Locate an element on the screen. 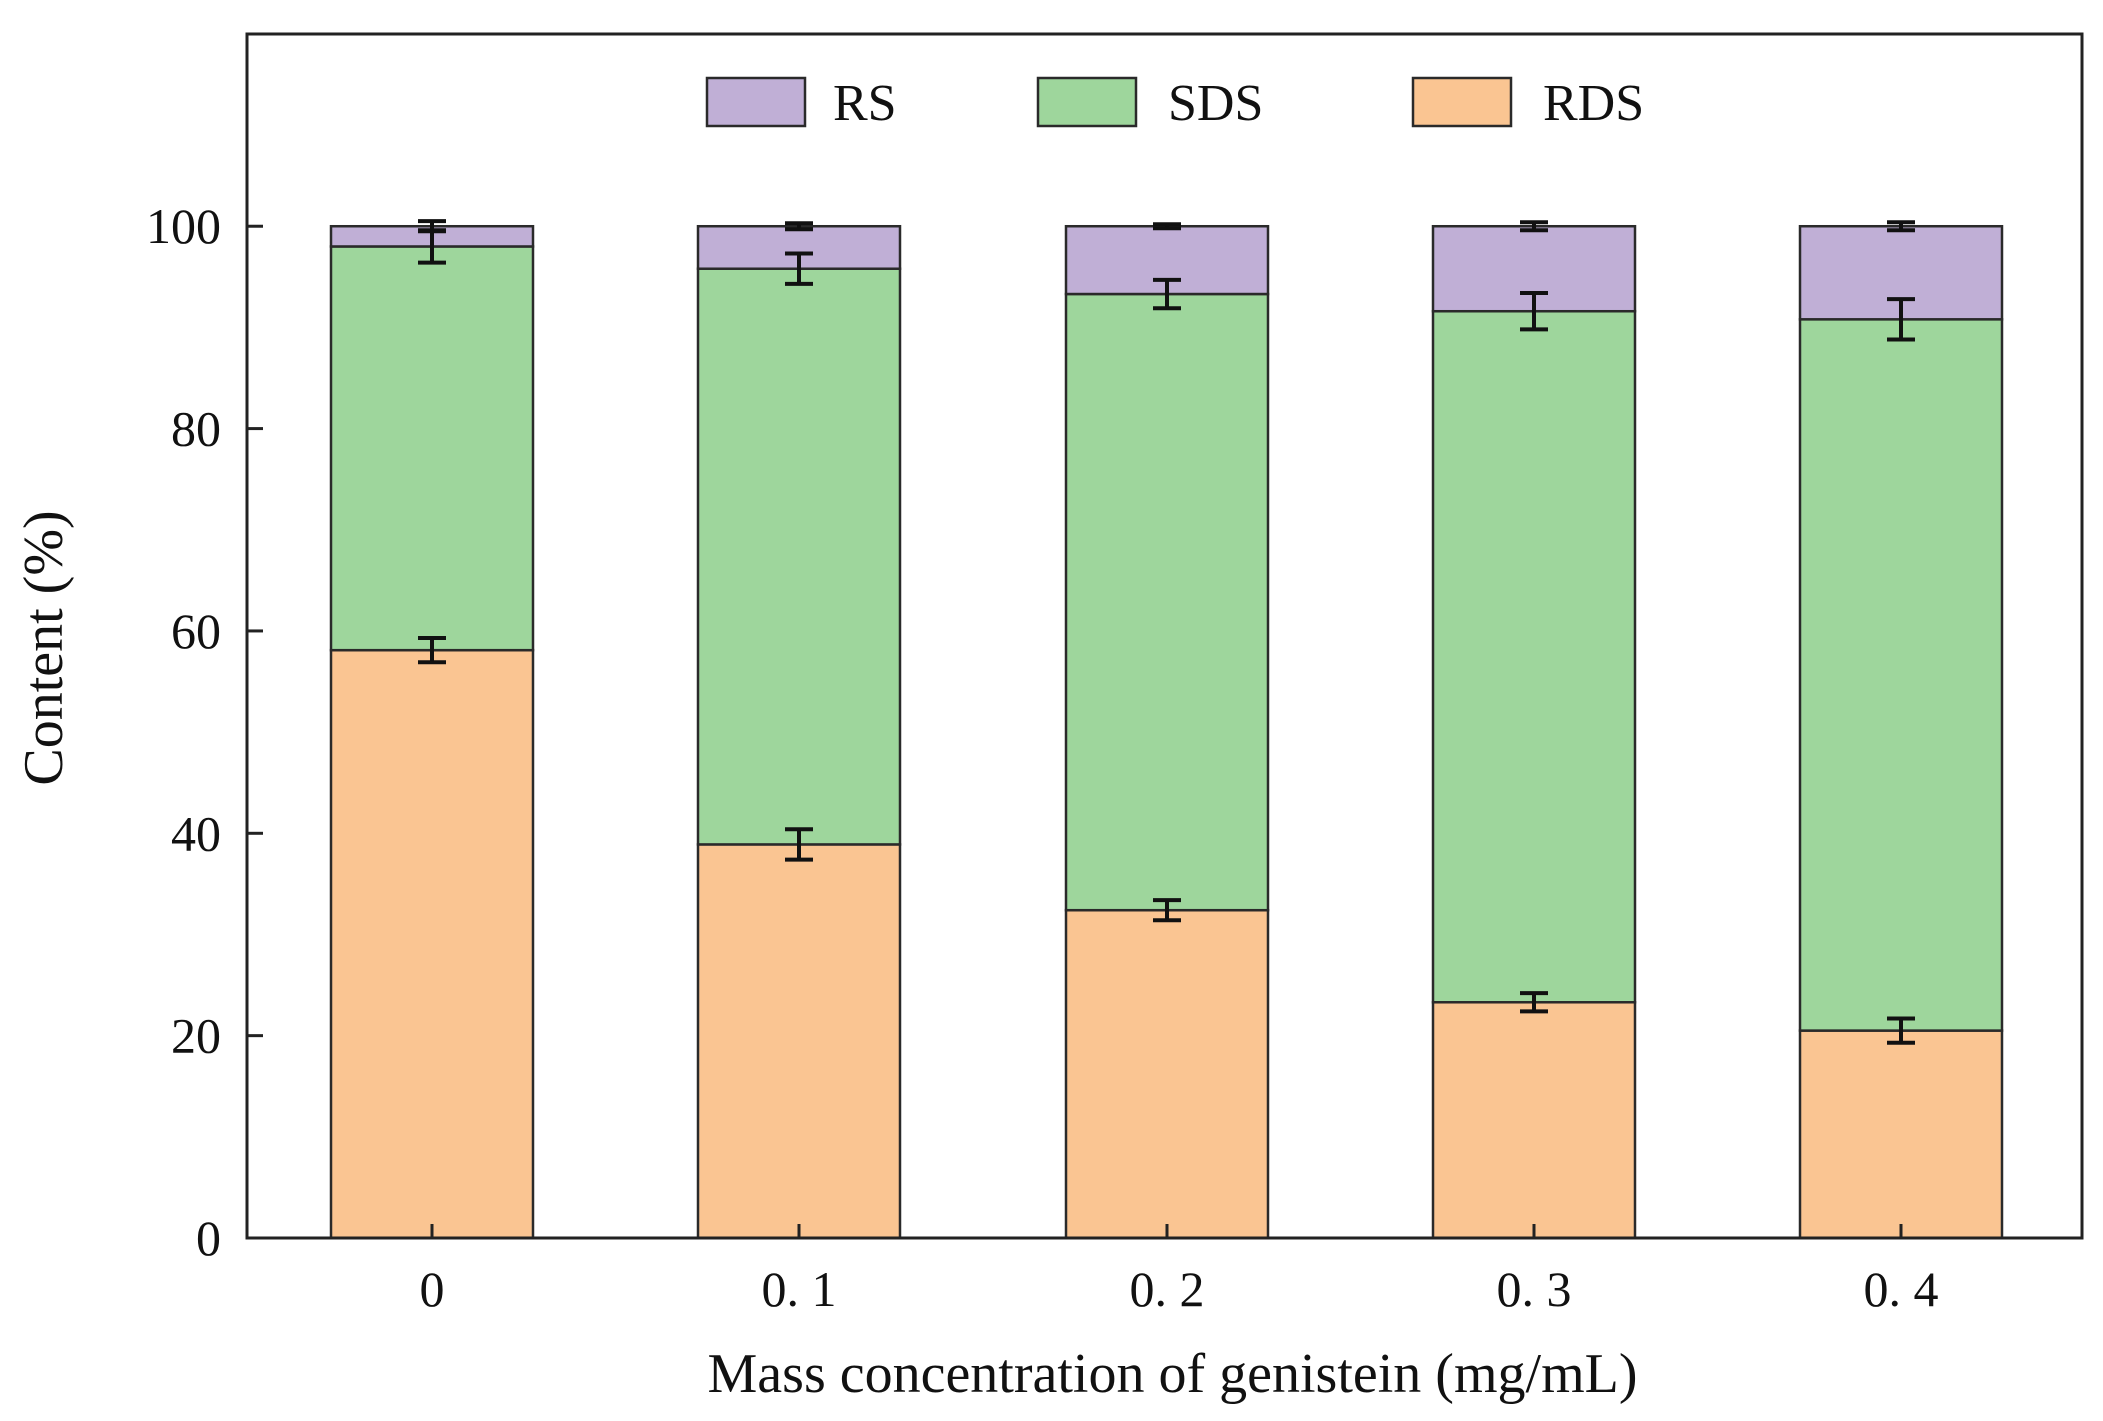  x-tick-label: 0 is located at coordinates (432, 1289).